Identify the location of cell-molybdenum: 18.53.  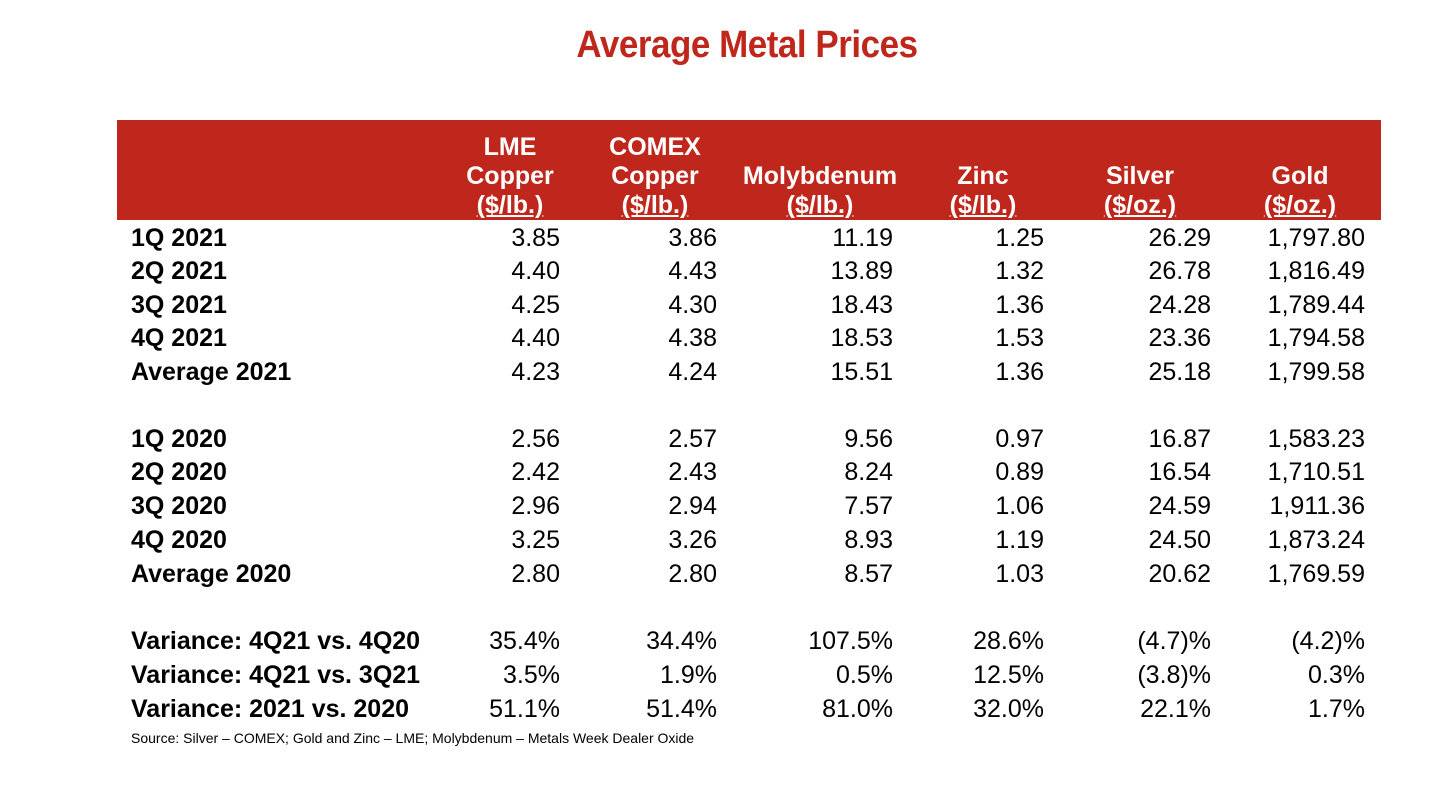
(861, 338).